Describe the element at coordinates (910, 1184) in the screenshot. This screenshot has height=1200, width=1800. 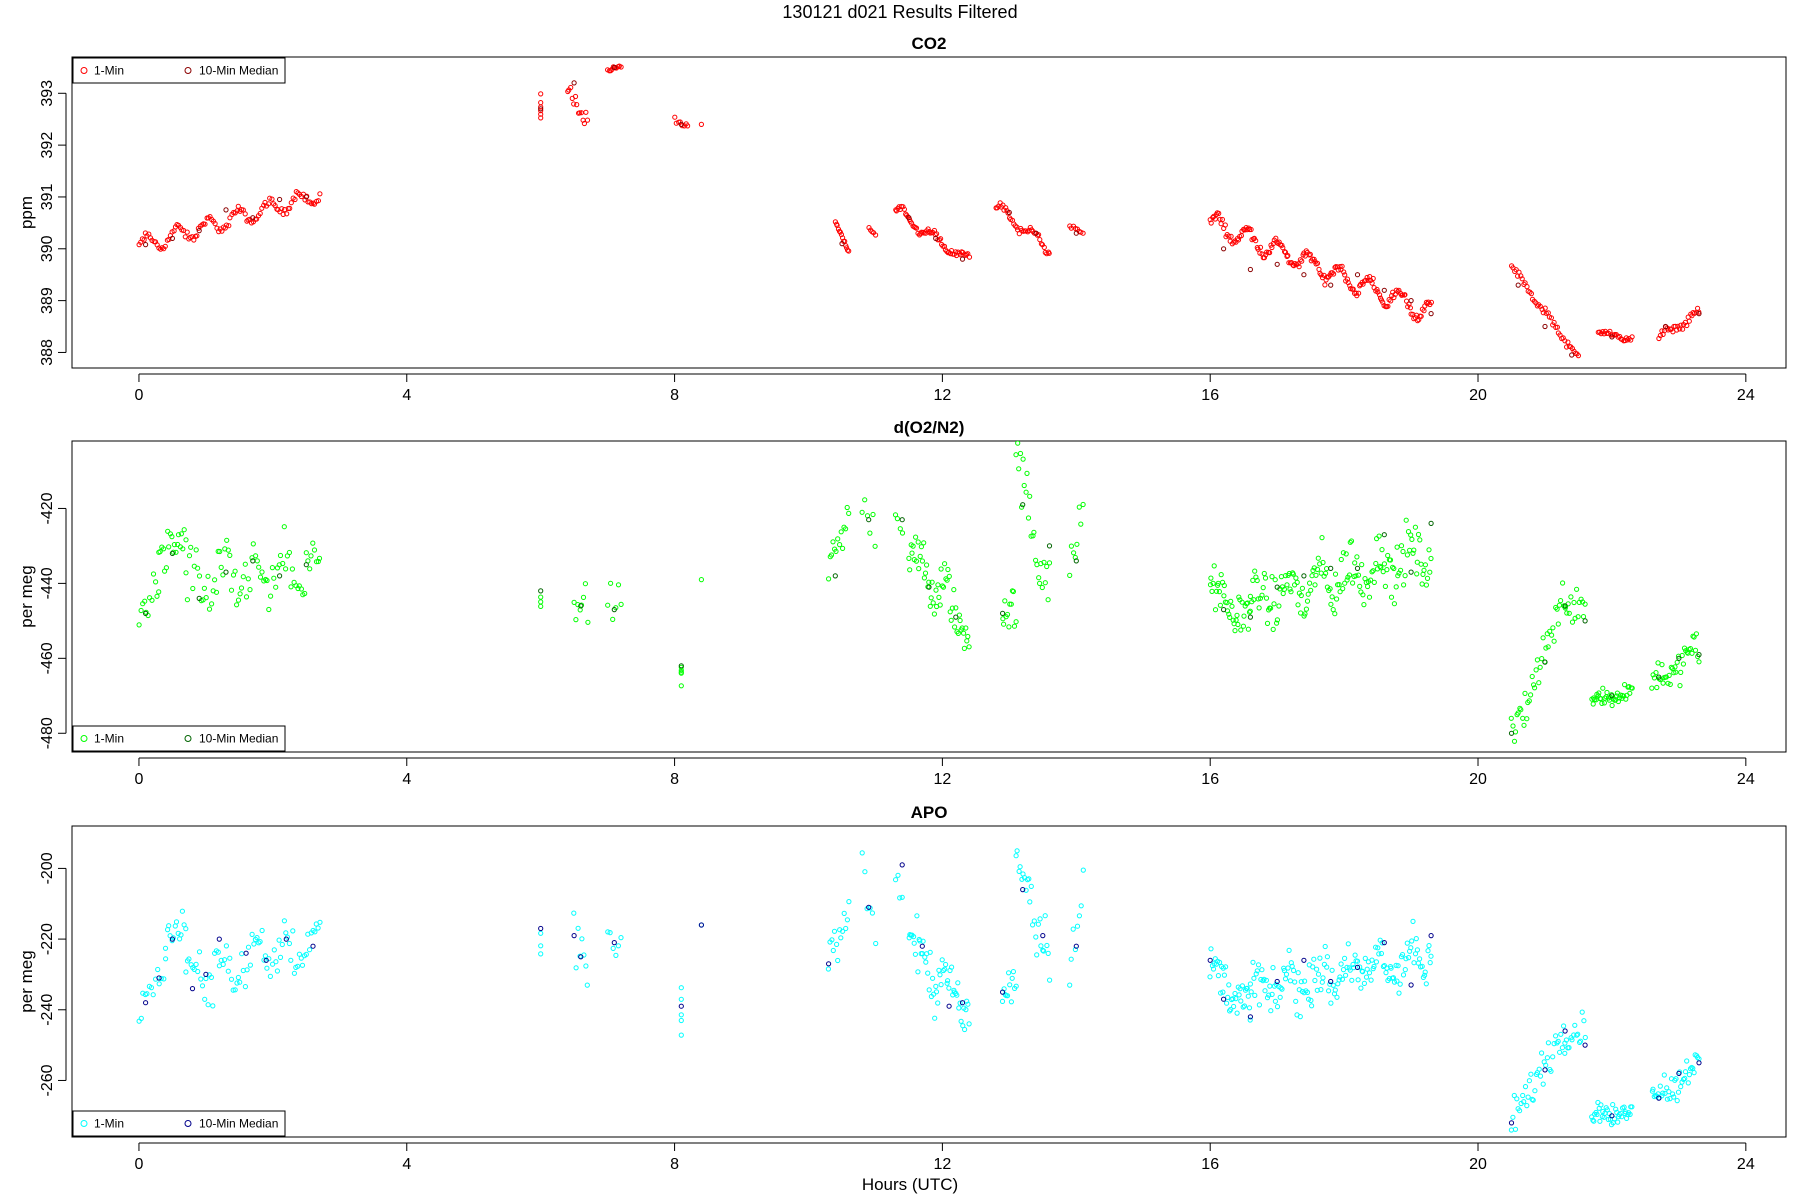
I see `x-axis-label: Hours (UTC)` at that location.